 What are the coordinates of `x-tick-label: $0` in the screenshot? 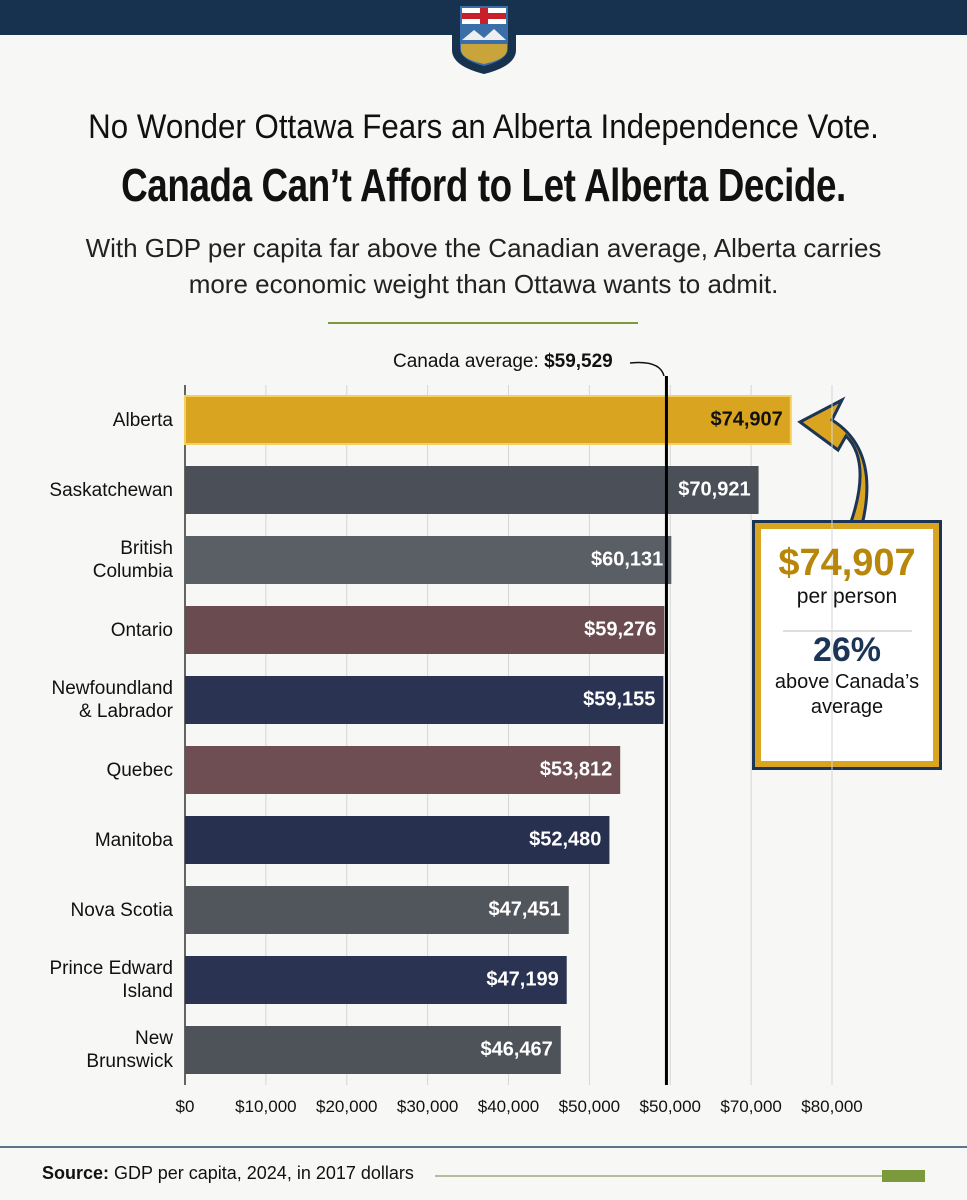 It's located at (185, 1106).